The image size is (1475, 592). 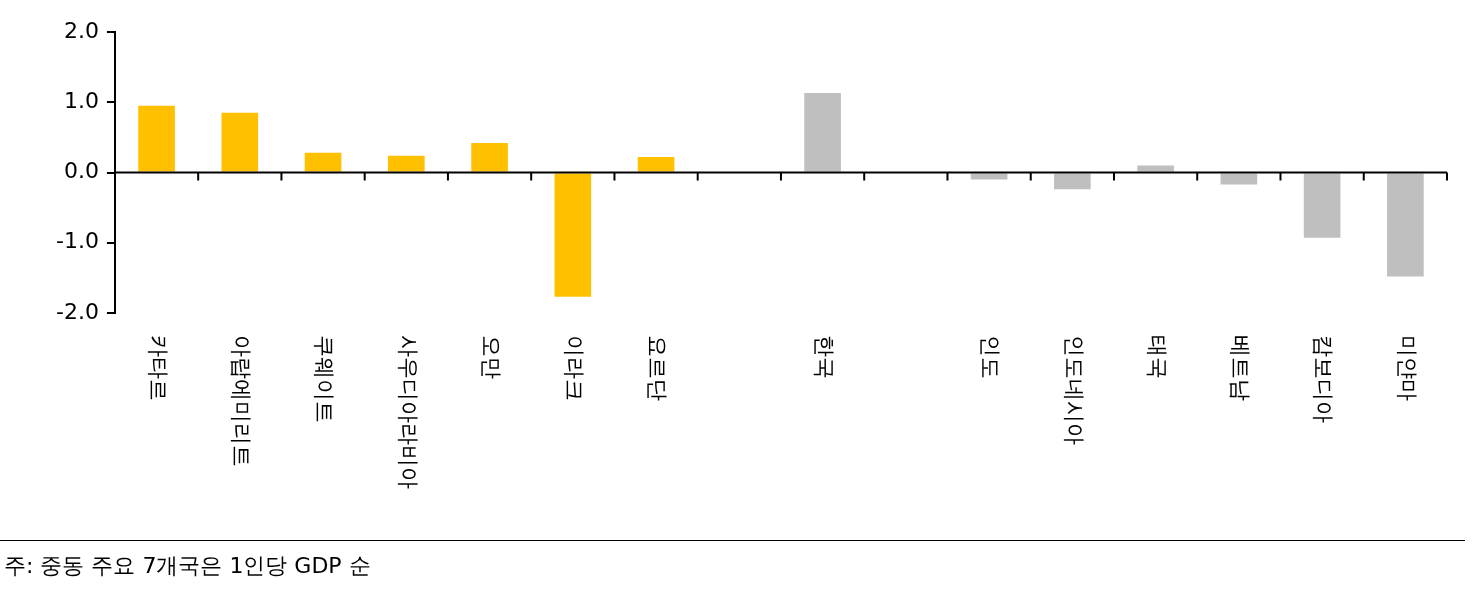 I want to click on x-tick-label: 요르단, so click(x=658, y=368).